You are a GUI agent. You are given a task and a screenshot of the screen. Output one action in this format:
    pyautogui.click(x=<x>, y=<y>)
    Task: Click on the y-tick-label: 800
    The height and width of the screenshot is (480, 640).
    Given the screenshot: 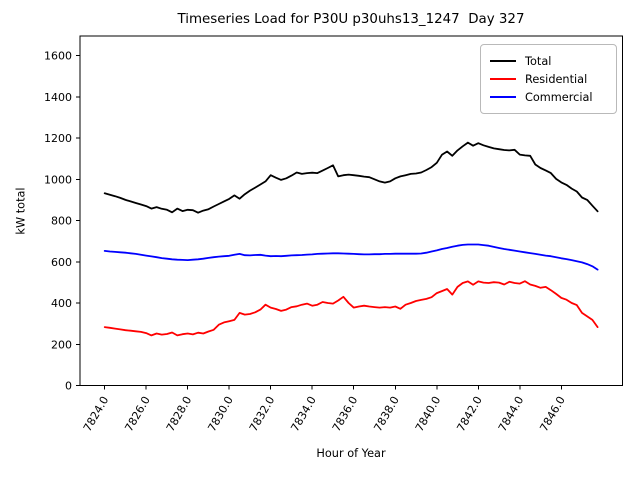 What is the action you would take?
    pyautogui.click(x=61, y=221)
    